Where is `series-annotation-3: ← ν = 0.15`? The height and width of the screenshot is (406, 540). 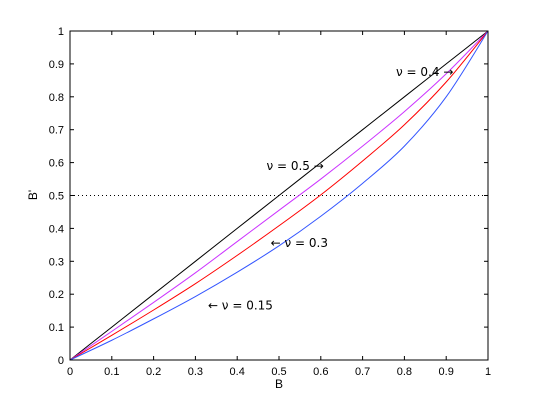 series-annotation-3: ← ν = 0.15 is located at coordinates (240, 306).